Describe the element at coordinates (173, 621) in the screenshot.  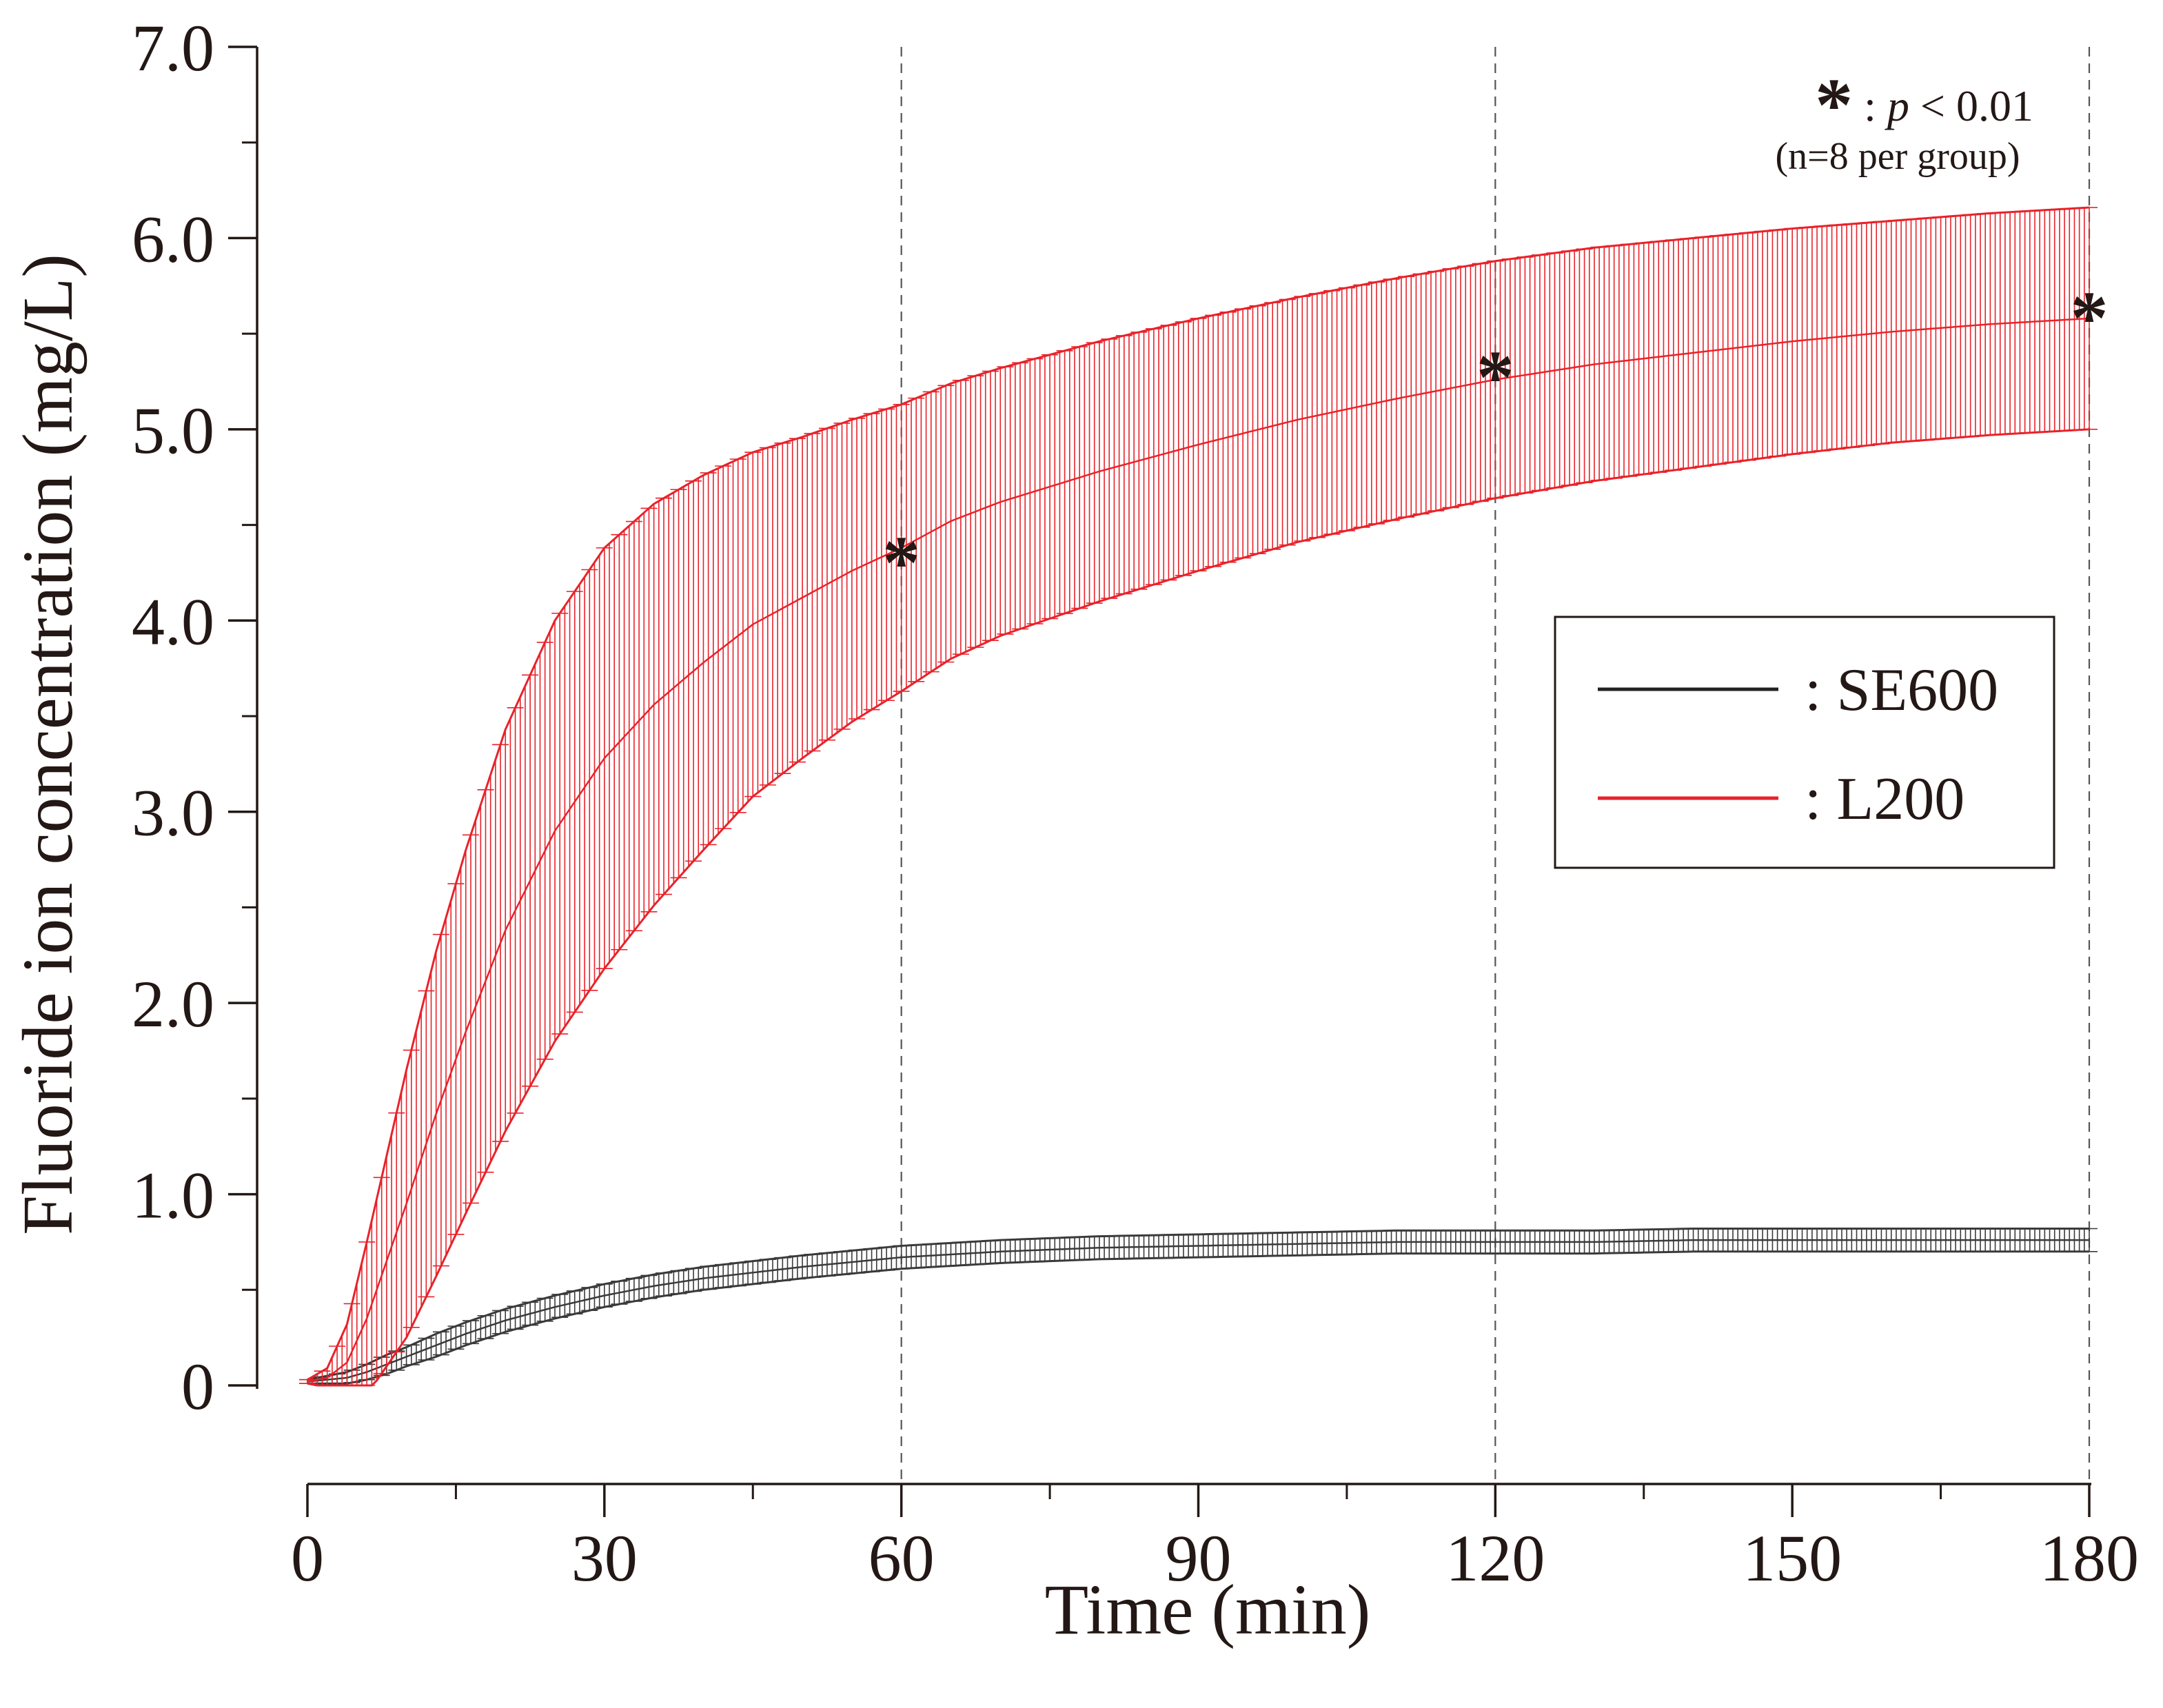
I see `y-tick-label: 4.0` at that location.